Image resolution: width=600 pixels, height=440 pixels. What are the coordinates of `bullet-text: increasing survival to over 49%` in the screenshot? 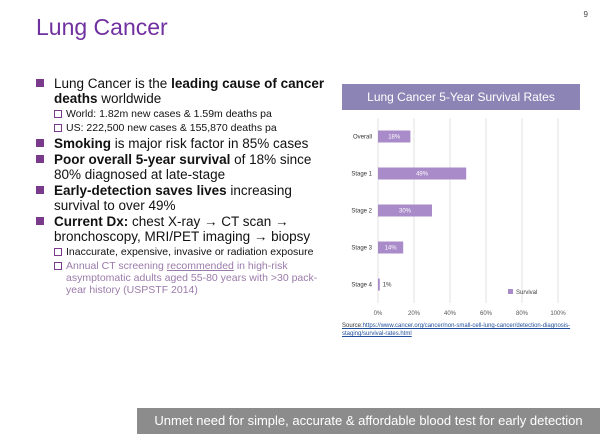 It's located at (173, 198).